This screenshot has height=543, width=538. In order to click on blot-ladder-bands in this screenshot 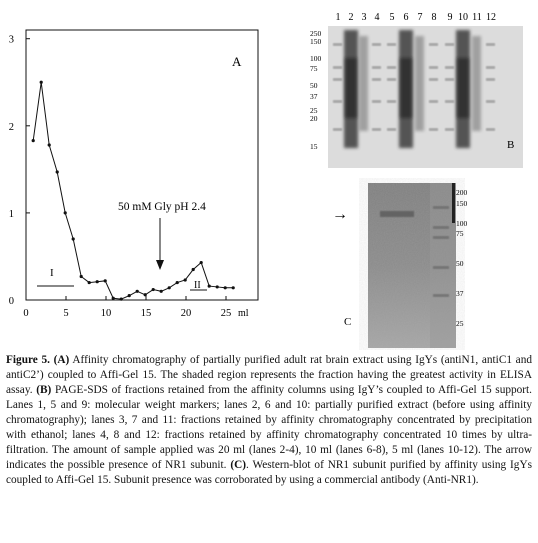, I will do `click(441, 251)`.